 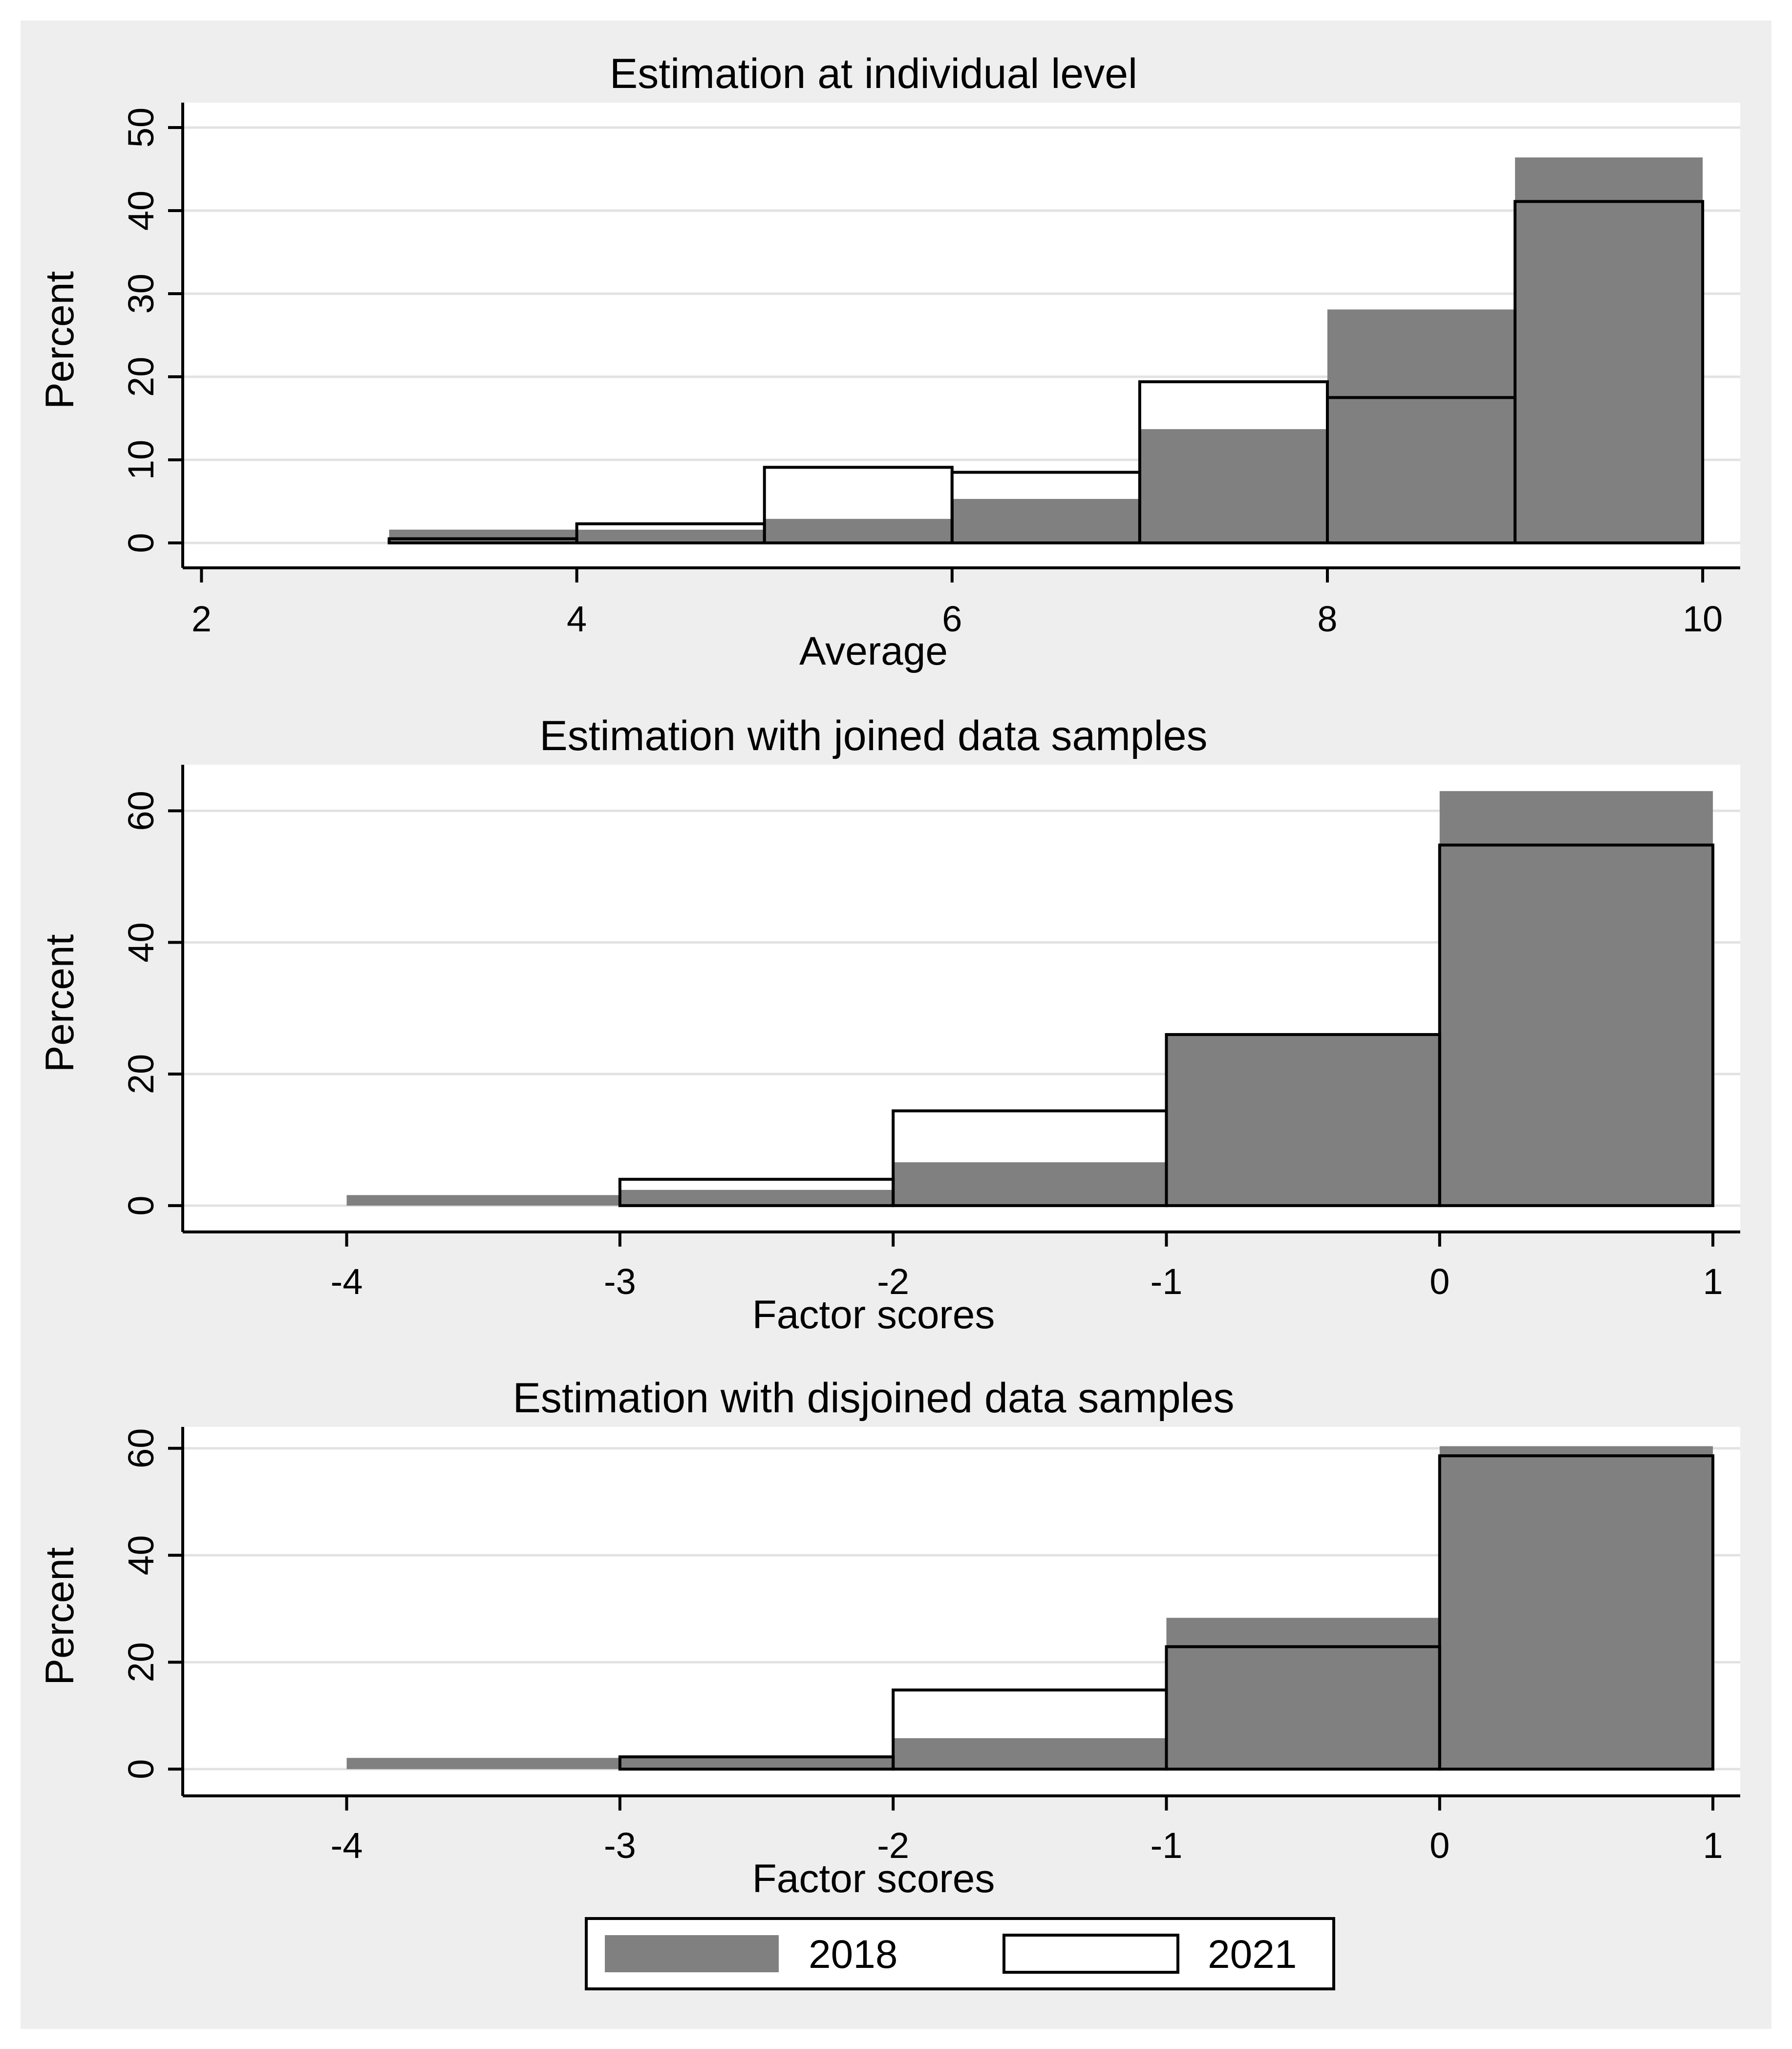 I want to click on x-axis-label: Average, so click(x=873, y=651).